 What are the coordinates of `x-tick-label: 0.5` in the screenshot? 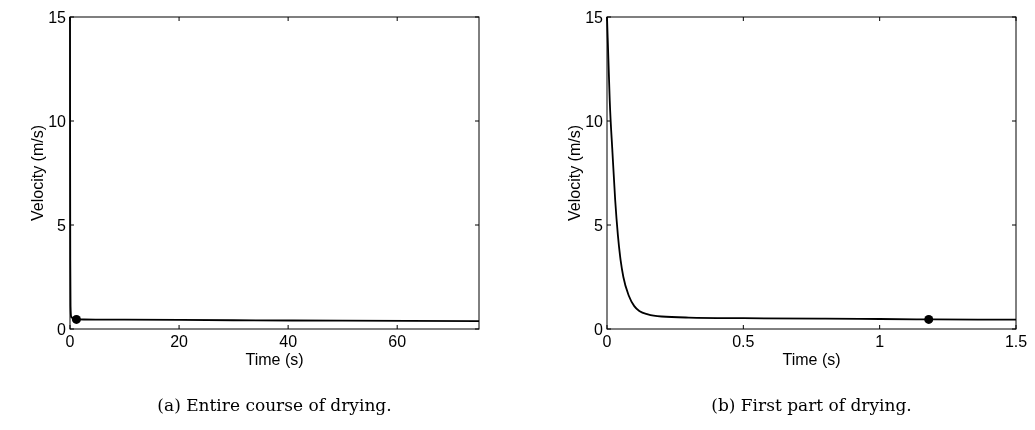 It's located at (743, 341).